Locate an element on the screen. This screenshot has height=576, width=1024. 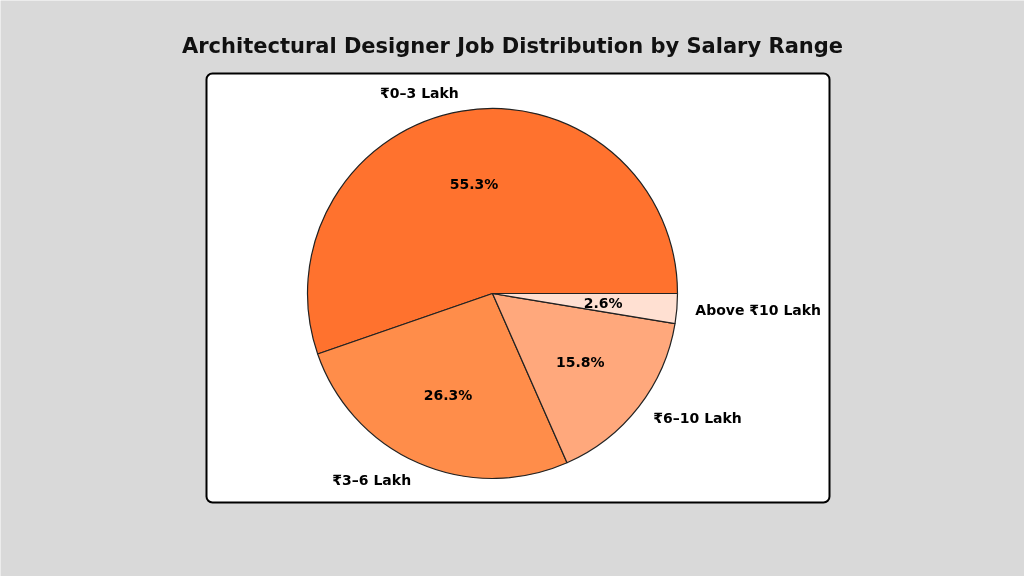
data-label: 2.6% is located at coordinates (603, 302).